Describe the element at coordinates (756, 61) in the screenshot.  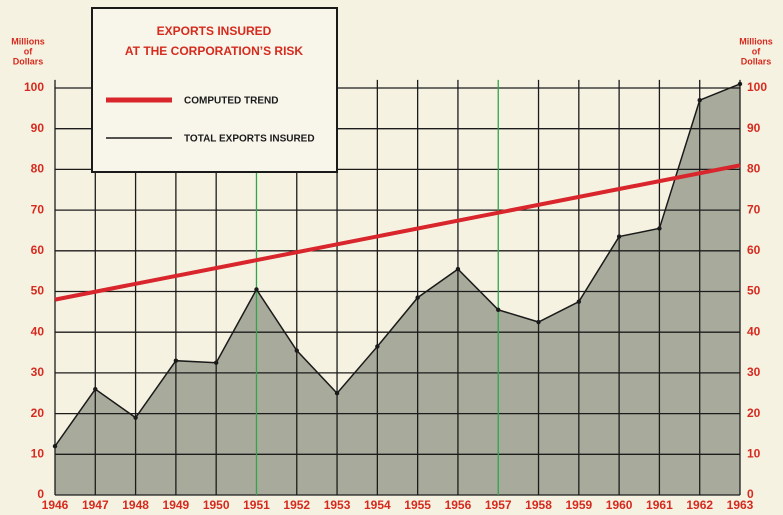
I see `y2-axis-label: Dollars` at that location.